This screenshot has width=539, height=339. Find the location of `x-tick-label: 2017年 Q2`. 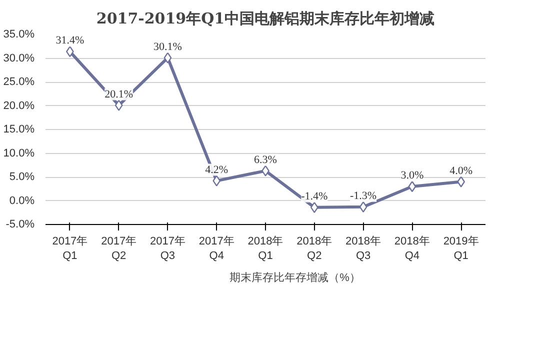

x-tick-label: 2017年 Q2 is located at coordinates (119, 249).